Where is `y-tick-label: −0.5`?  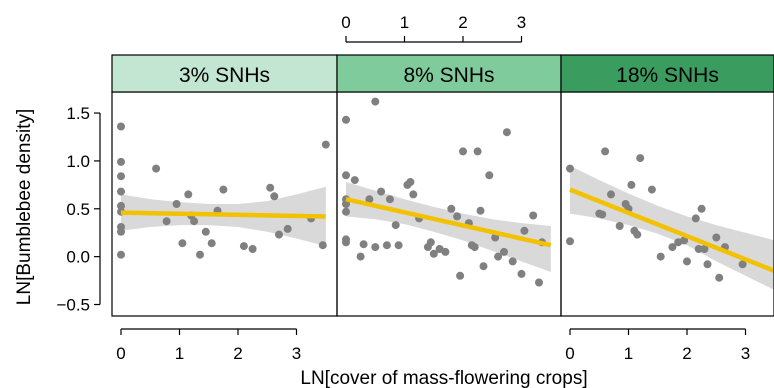 y-tick-label: −0.5 is located at coordinates (73, 305).